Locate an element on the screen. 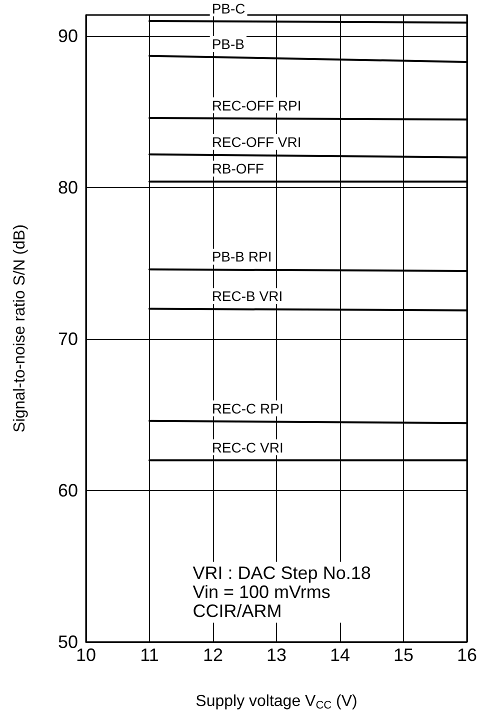 The width and height of the screenshot is (484, 726). y-tick-label: 70 is located at coordinates (68, 339).